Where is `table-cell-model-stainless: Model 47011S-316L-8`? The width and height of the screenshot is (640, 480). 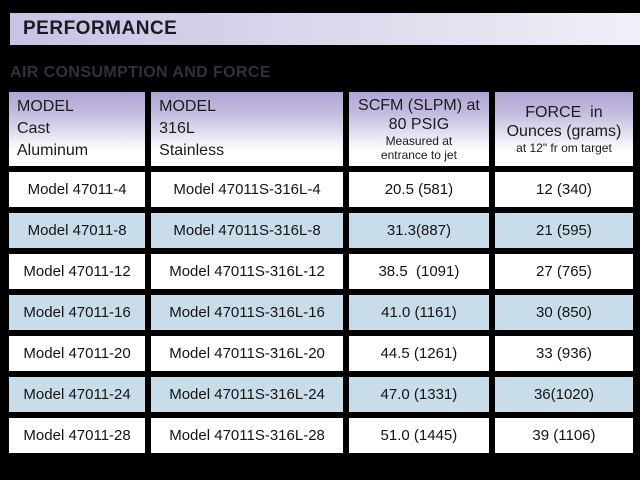 table-cell-model-stainless: Model 47011S-316L-8 is located at coordinates (247, 230).